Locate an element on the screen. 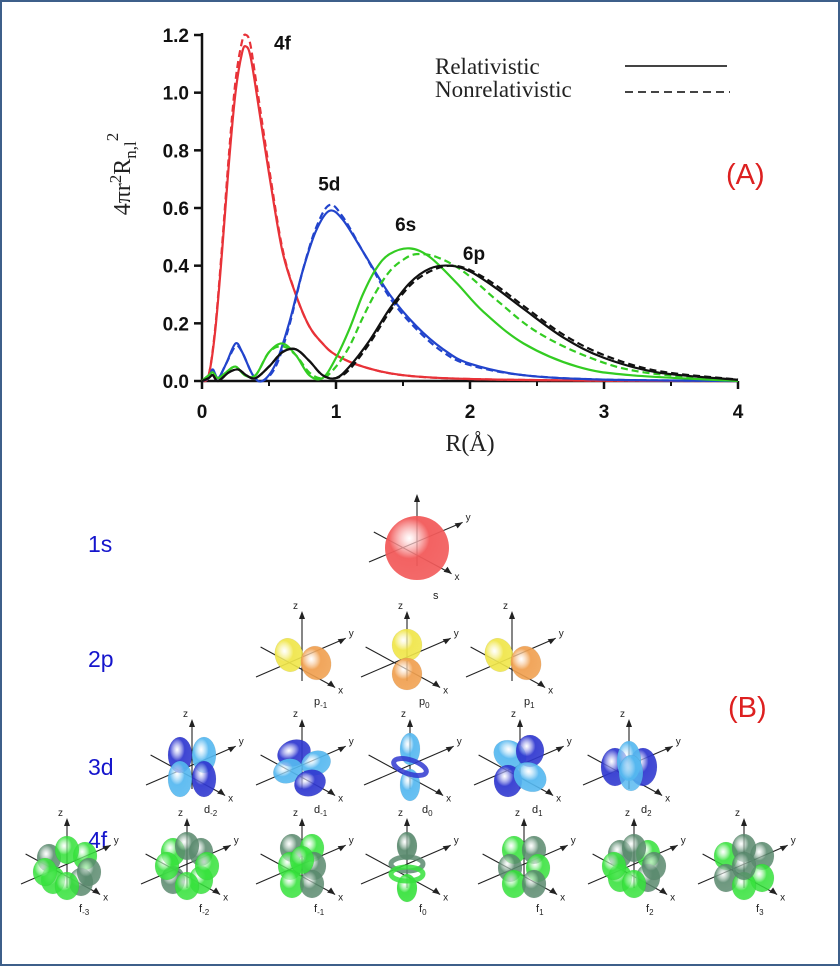  orbital-row-1s: 1s z y x s is located at coordinates (279, 547).